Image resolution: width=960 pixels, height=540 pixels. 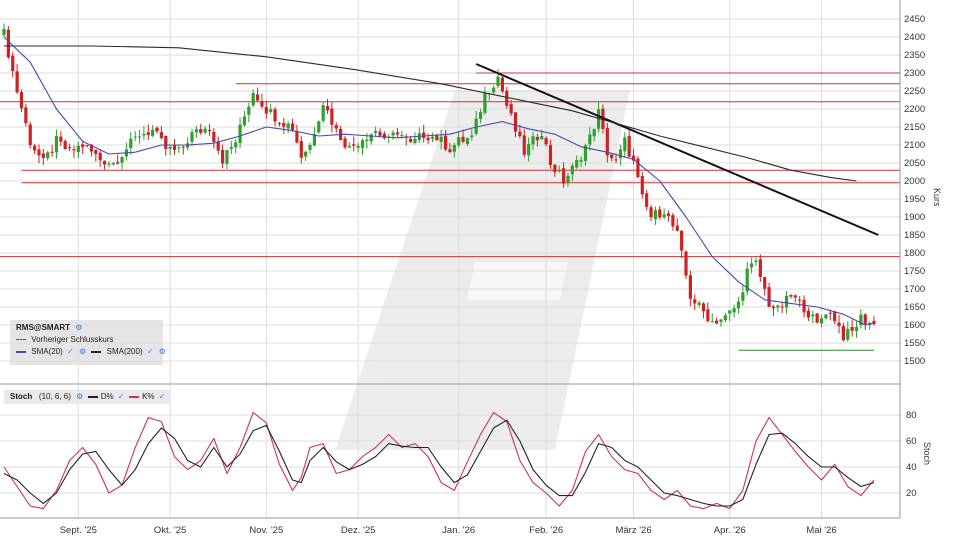 What do you see at coordinates (439, 463) in the screenshot?
I see `stoch-d-line` at bounding box center [439, 463].